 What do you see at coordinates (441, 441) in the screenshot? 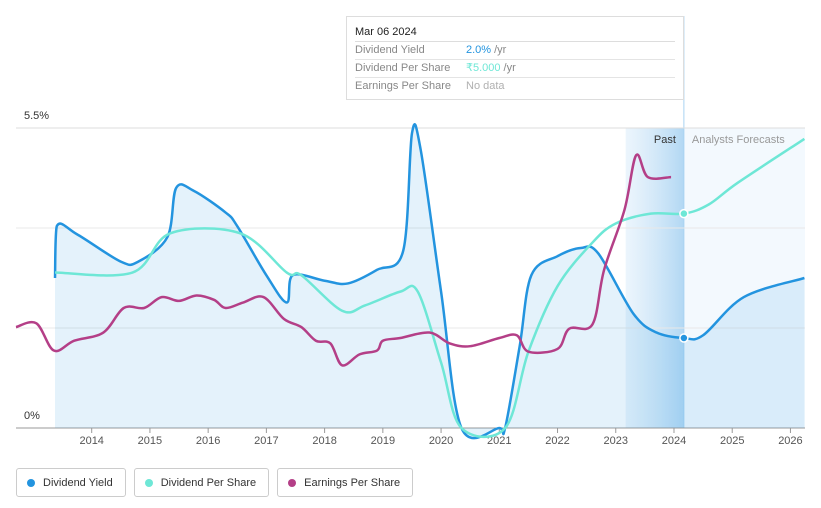
I see `x-tick-label: 2020` at bounding box center [441, 441].